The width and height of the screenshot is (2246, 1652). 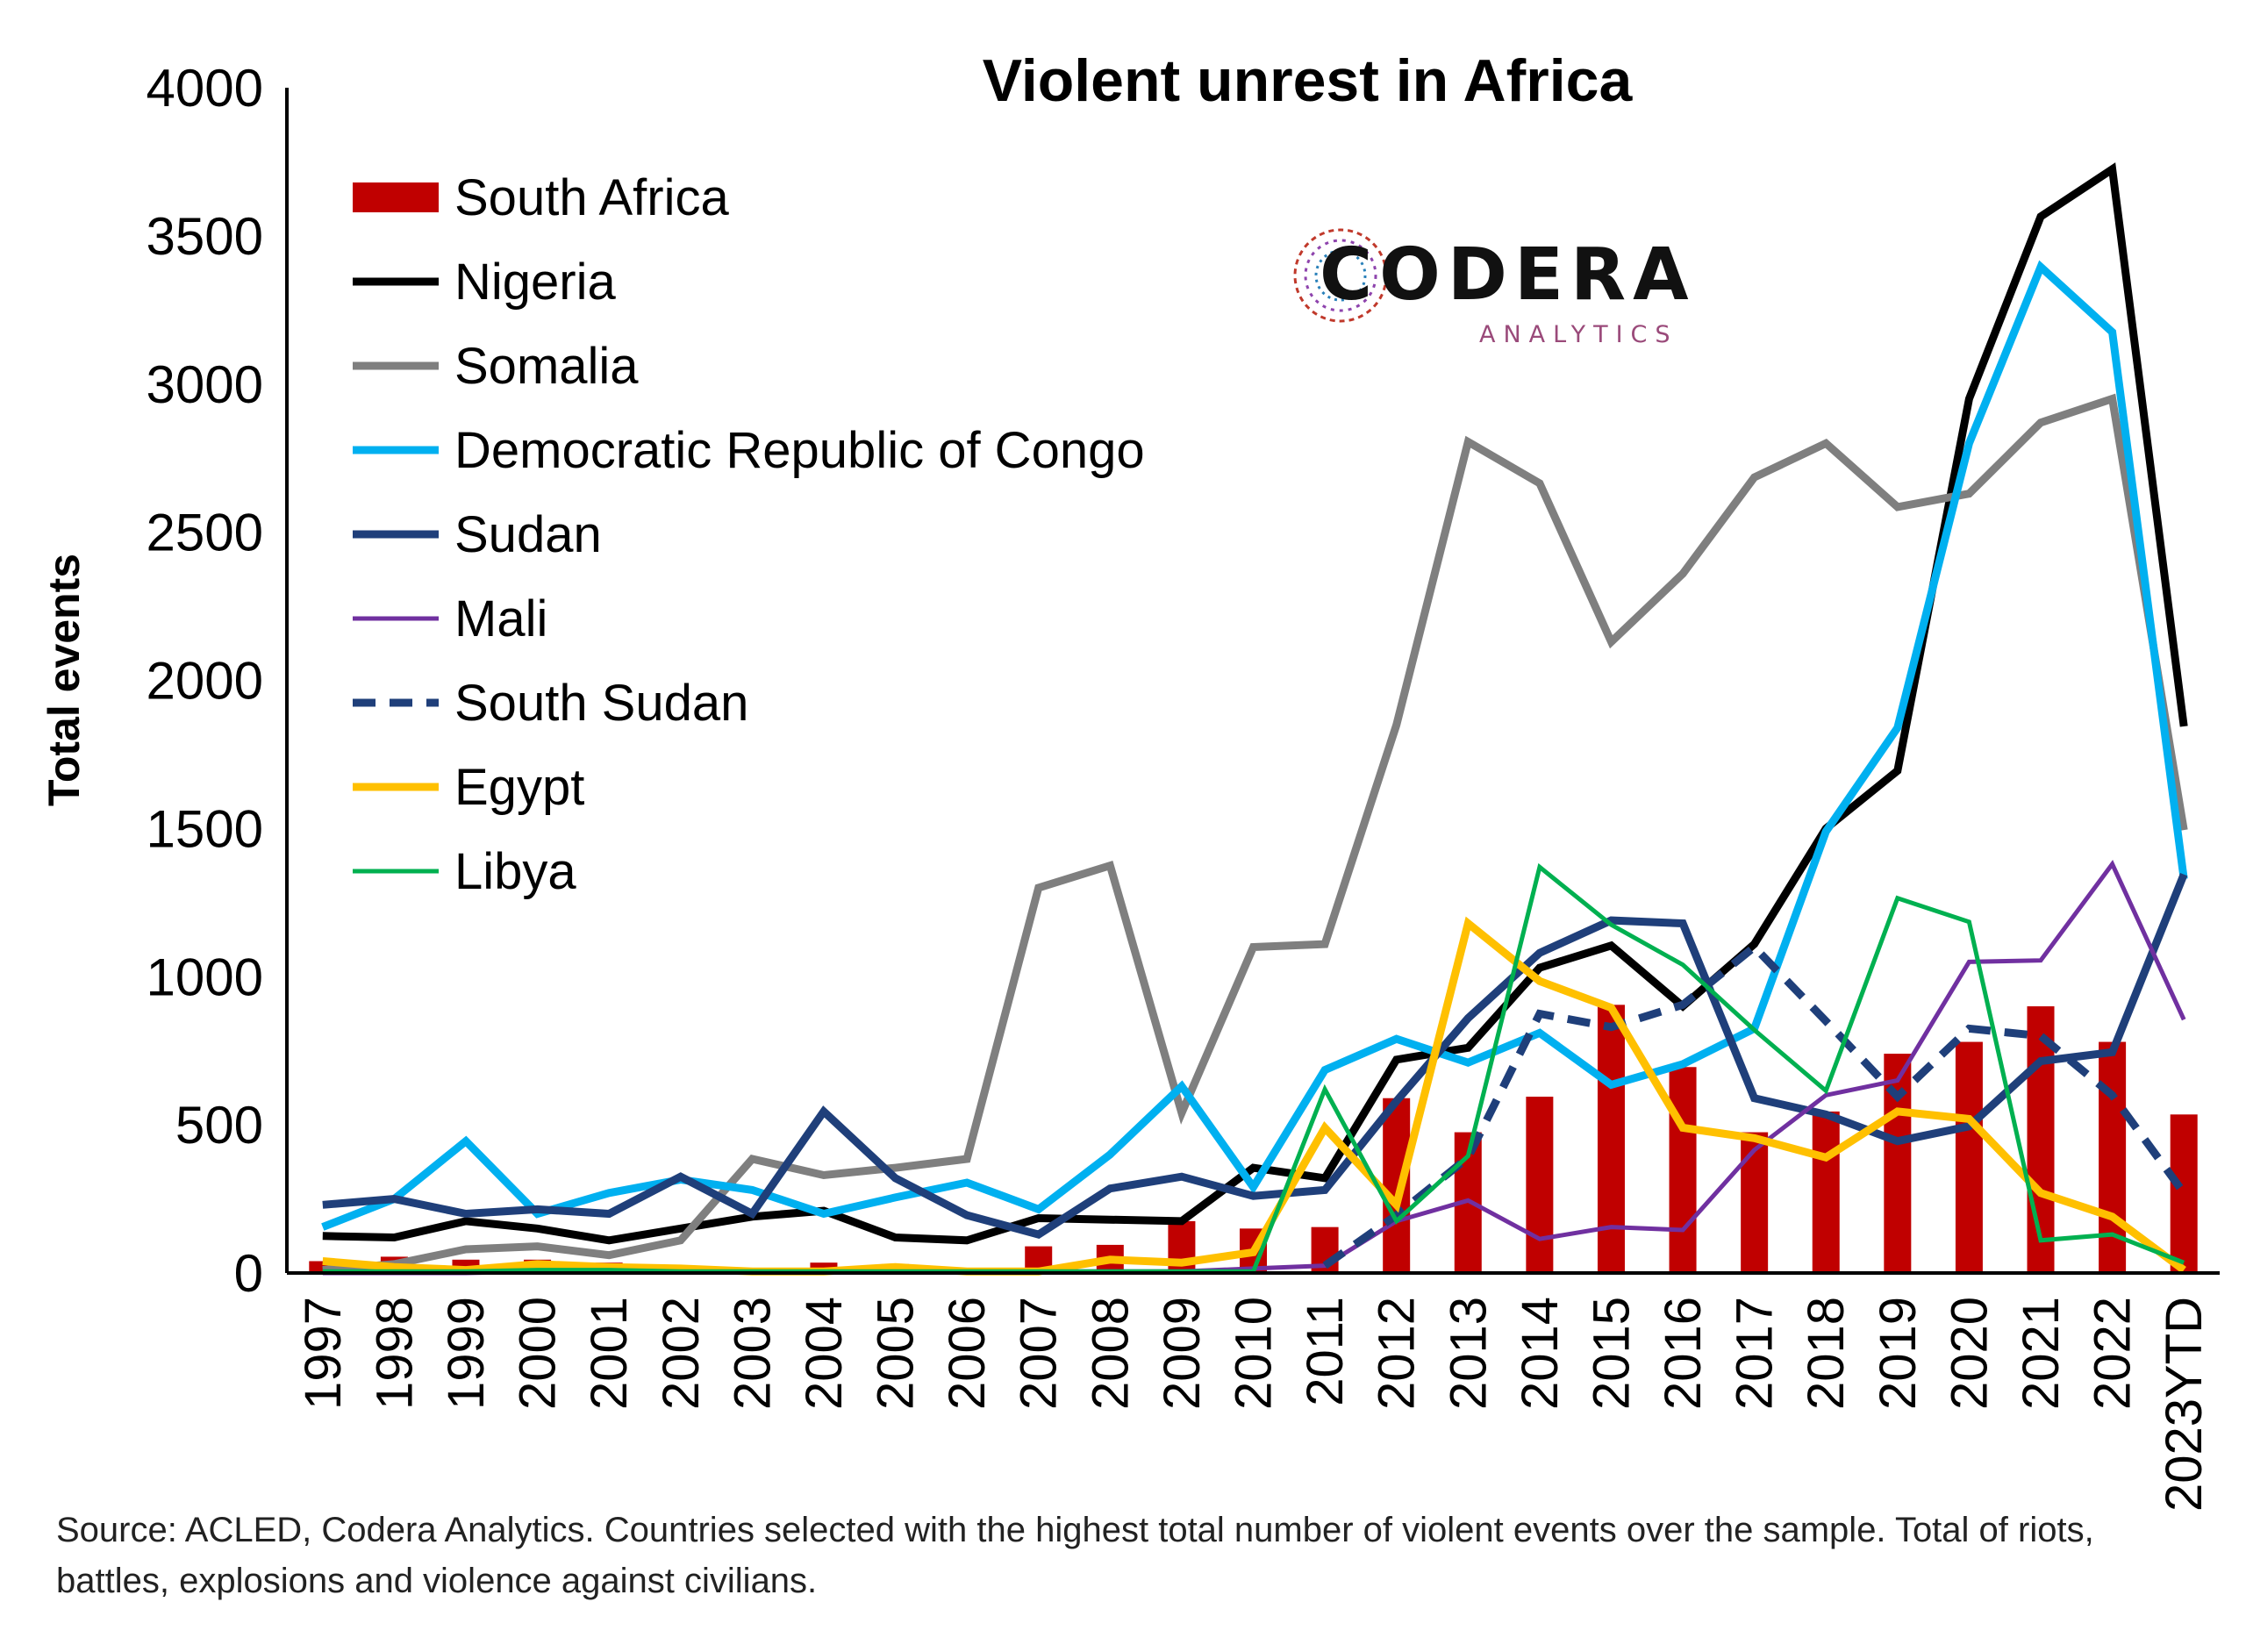 I want to click on codera-logo: CODERA ANALYTICS, so click(x=1498, y=288).